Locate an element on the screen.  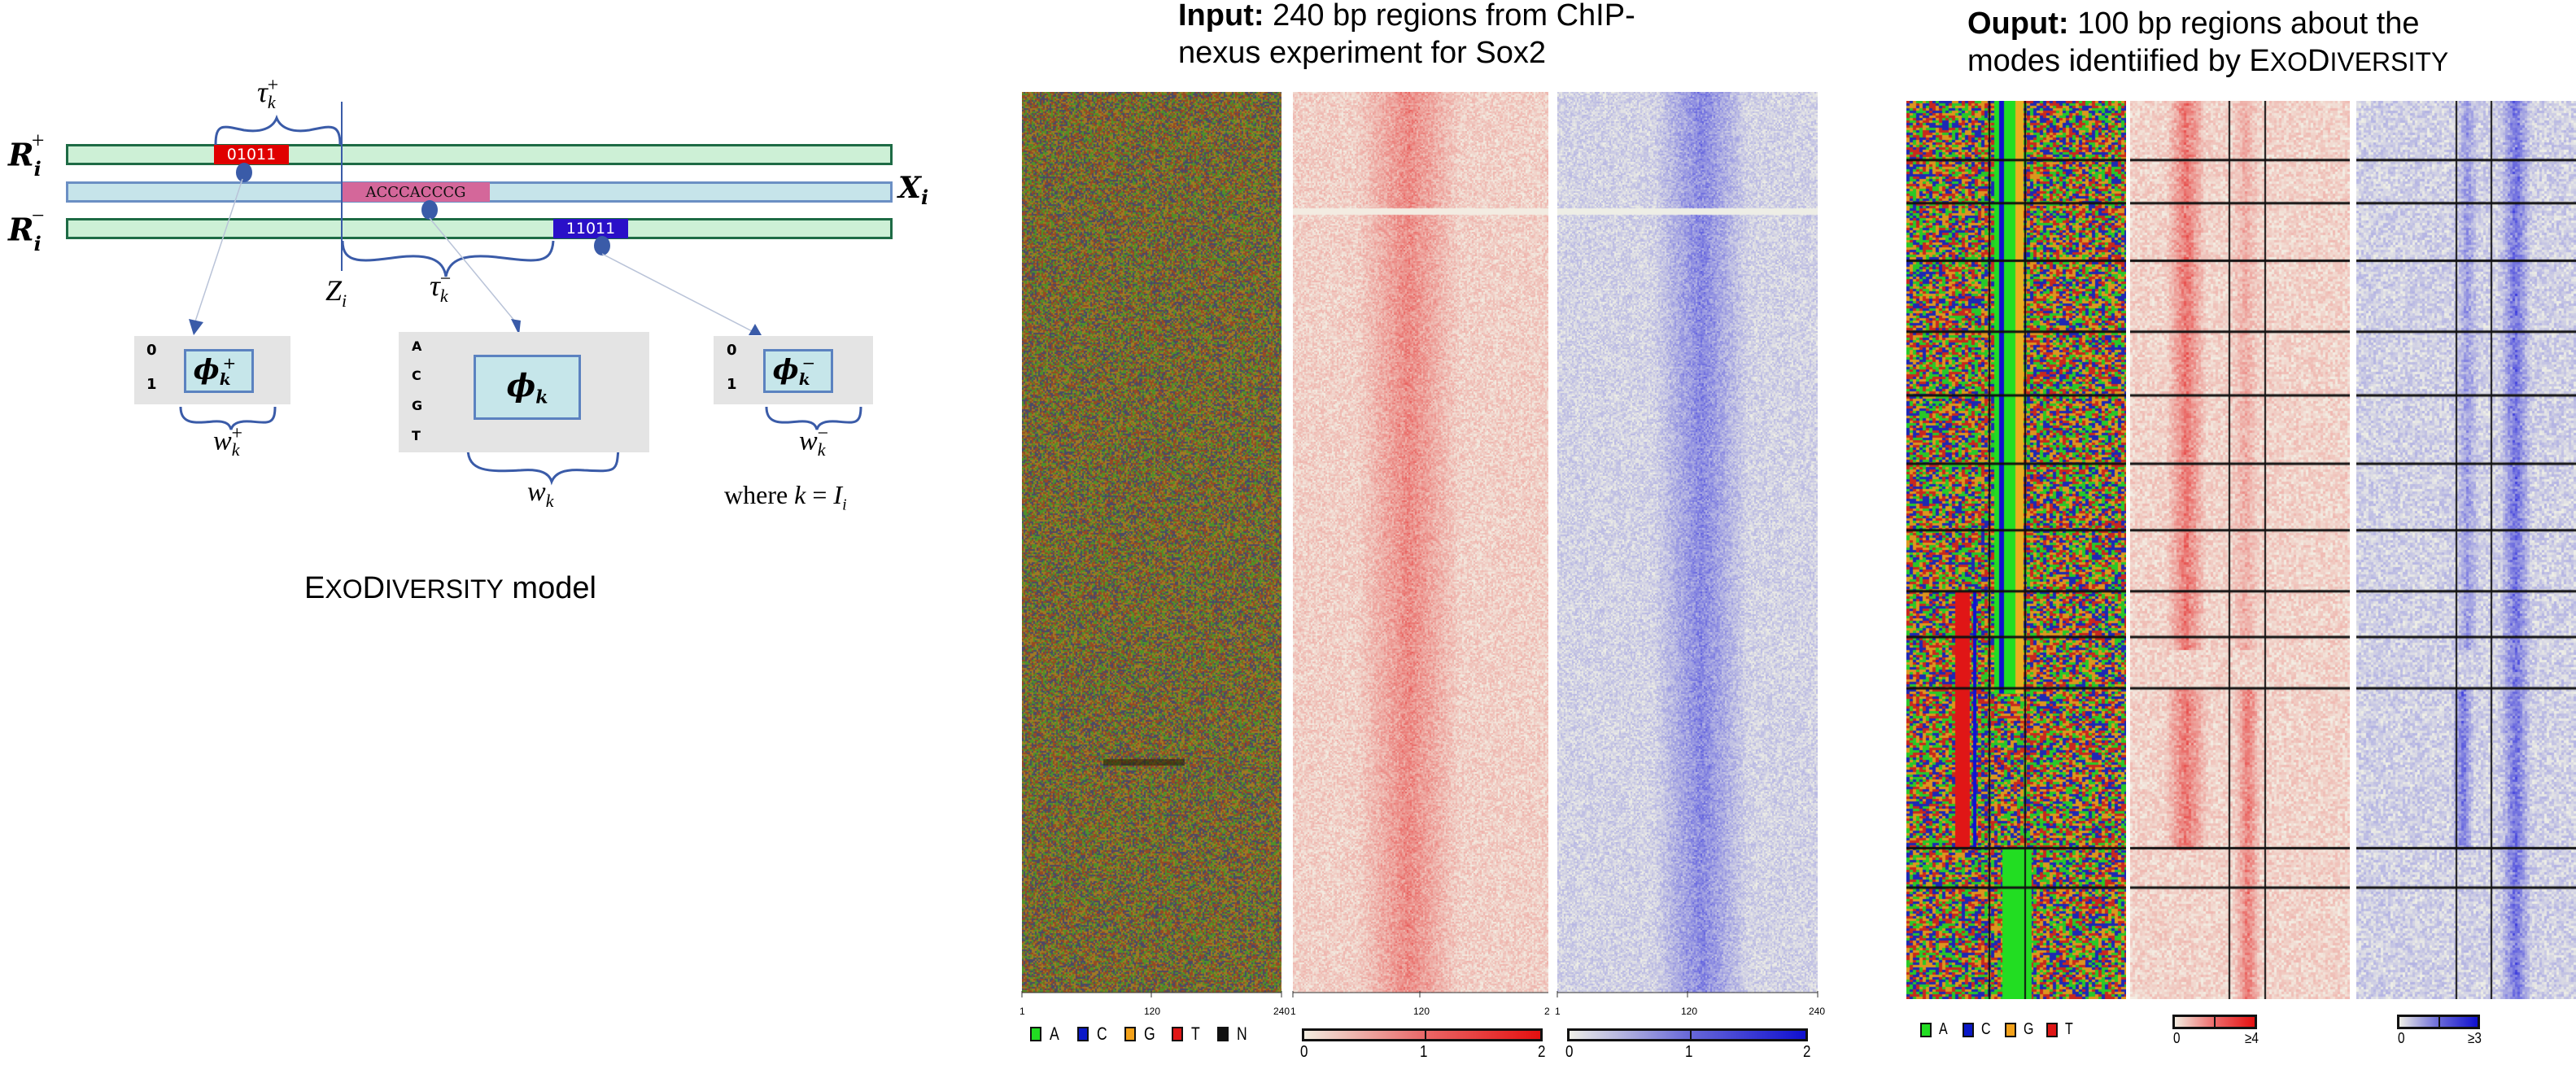
output-blue-colorbar is located at coordinates (2438, 1022).